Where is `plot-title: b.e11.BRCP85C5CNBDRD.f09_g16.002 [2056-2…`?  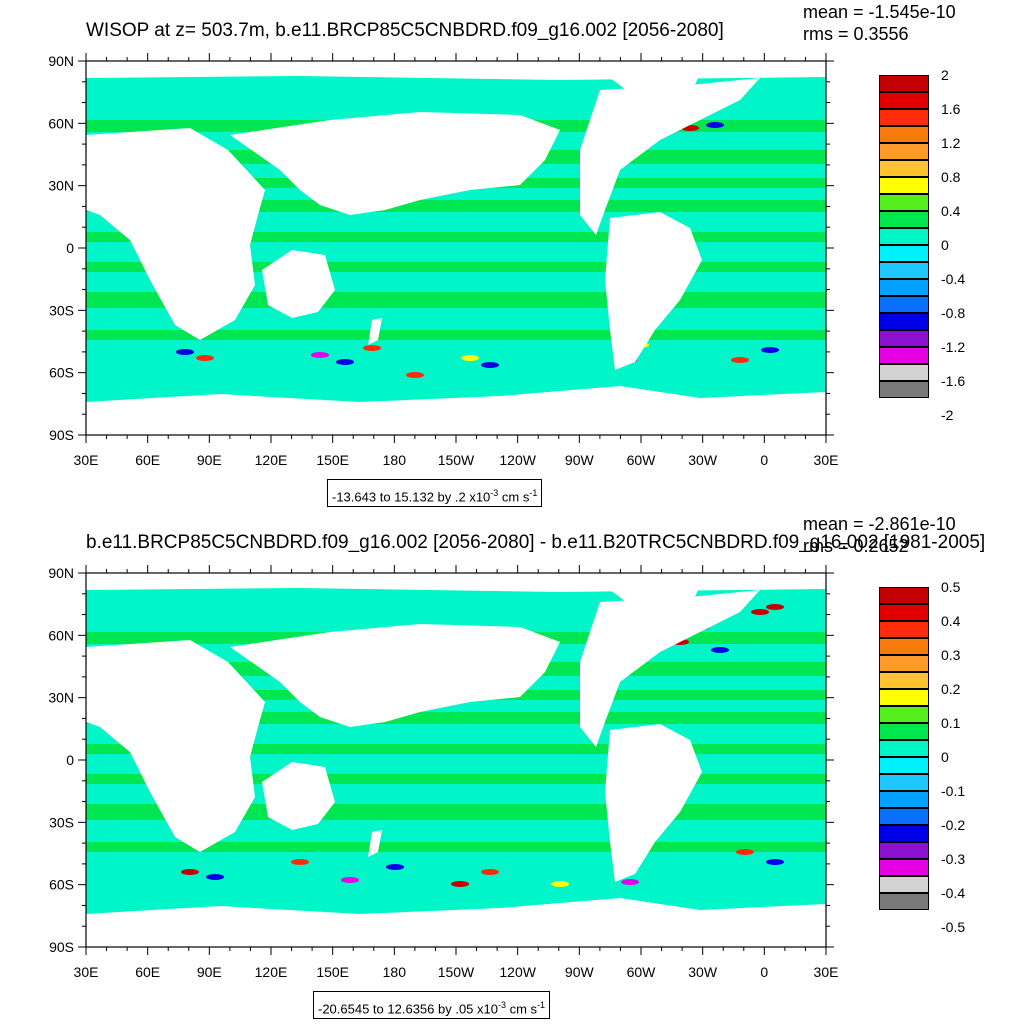
plot-title: b.e11.BRCP85C5CNBDRD.f09_g16.002 [2056-2… is located at coordinates (536, 542).